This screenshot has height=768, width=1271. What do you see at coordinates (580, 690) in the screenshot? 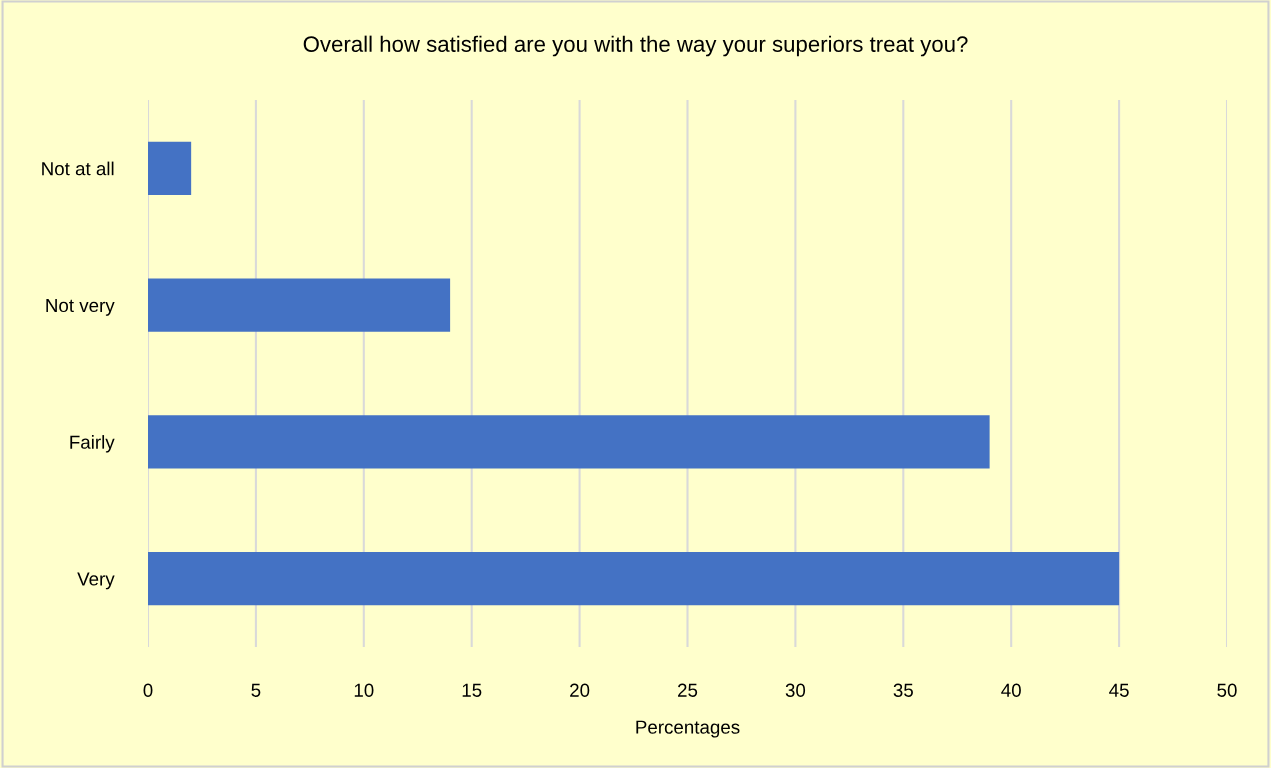
I see `x-tick-label: 20` at bounding box center [580, 690].